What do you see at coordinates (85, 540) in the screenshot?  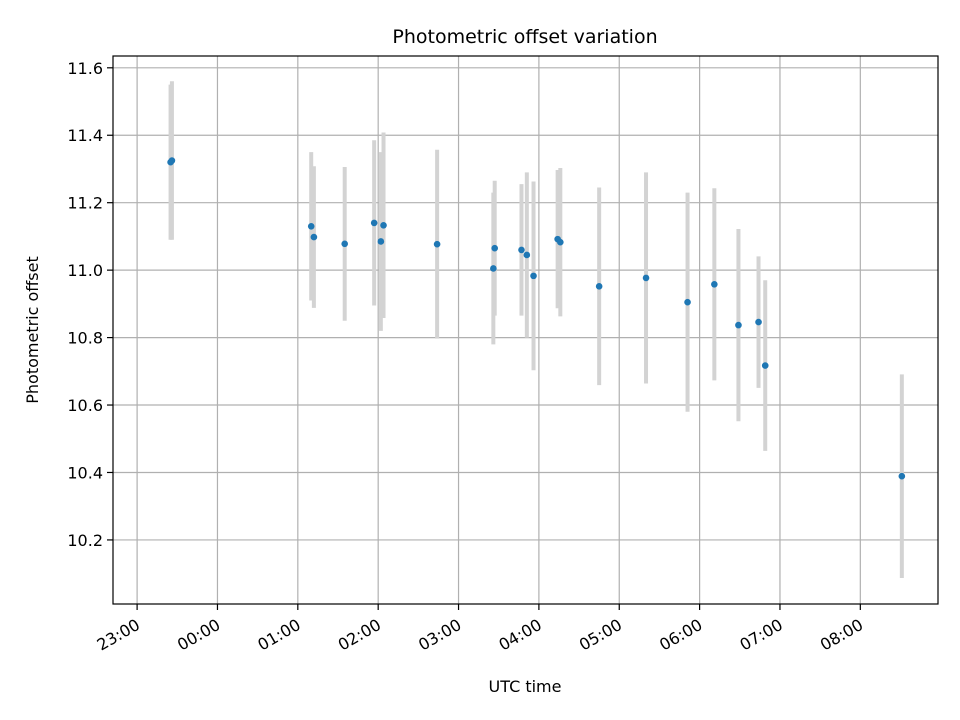 I see `y-tick-label: 10.2` at bounding box center [85, 540].